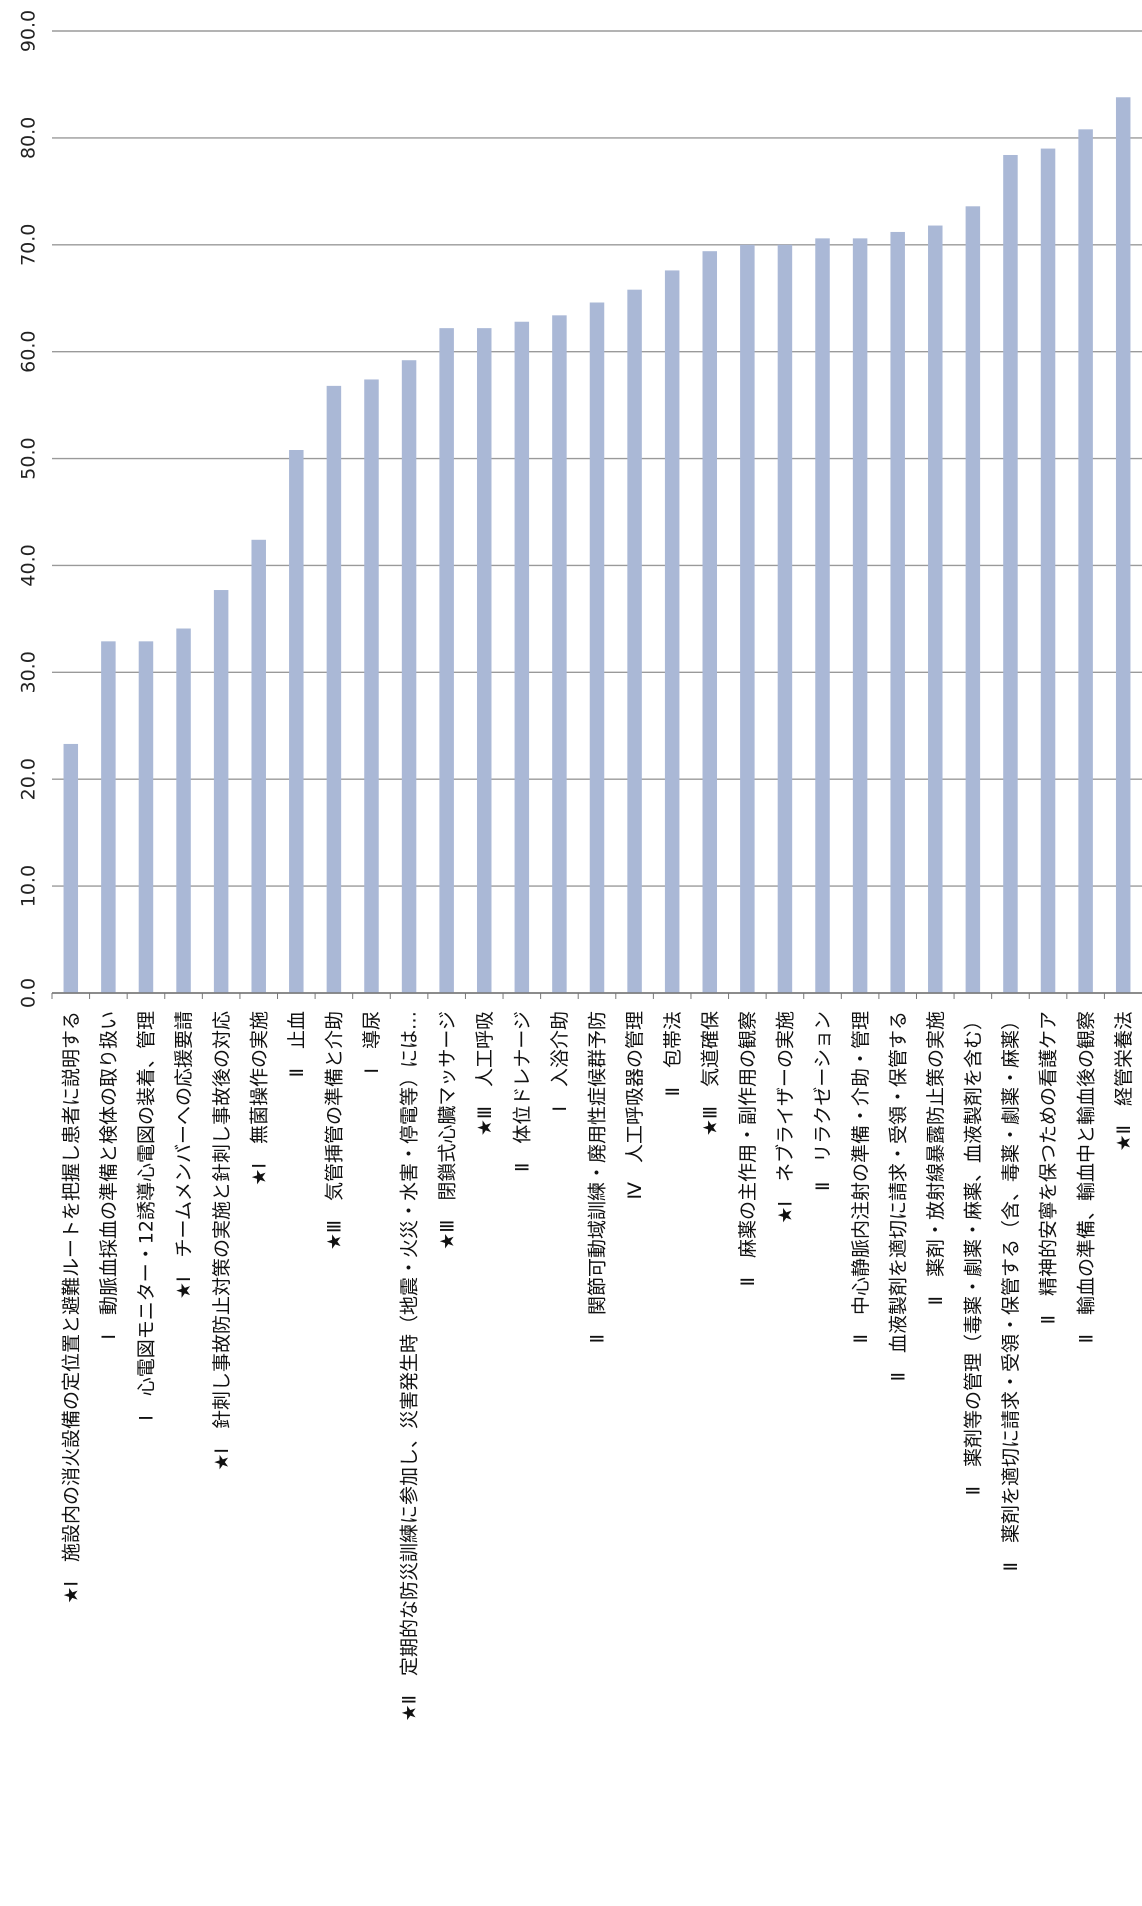 This screenshot has width=1142, height=1906. What do you see at coordinates (184, 1155) in the screenshot?
I see `category-label: ★Ⅰ チームメンバーへの応援要請` at bounding box center [184, 1155].